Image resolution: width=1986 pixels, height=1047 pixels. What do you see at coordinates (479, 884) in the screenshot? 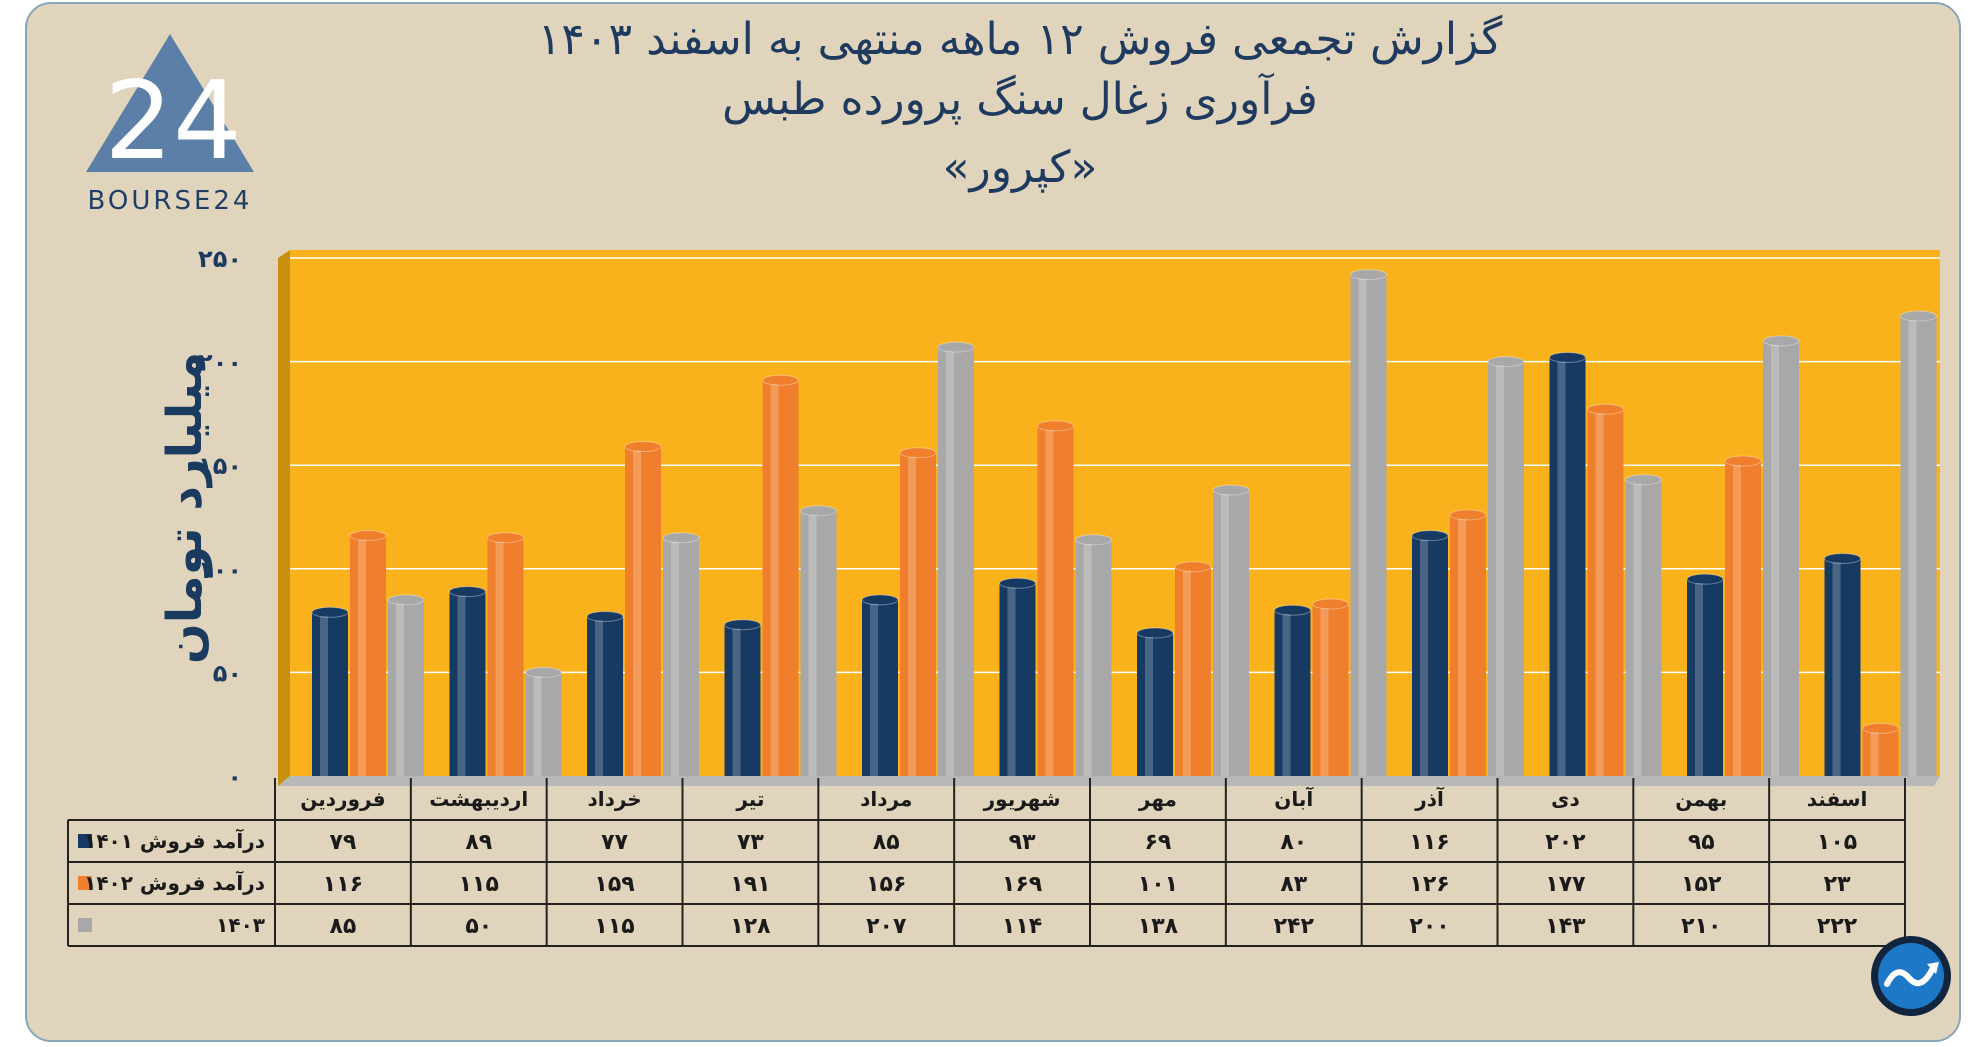
I see `data-label: ۱۱۵` at bounding box center [479, 884].